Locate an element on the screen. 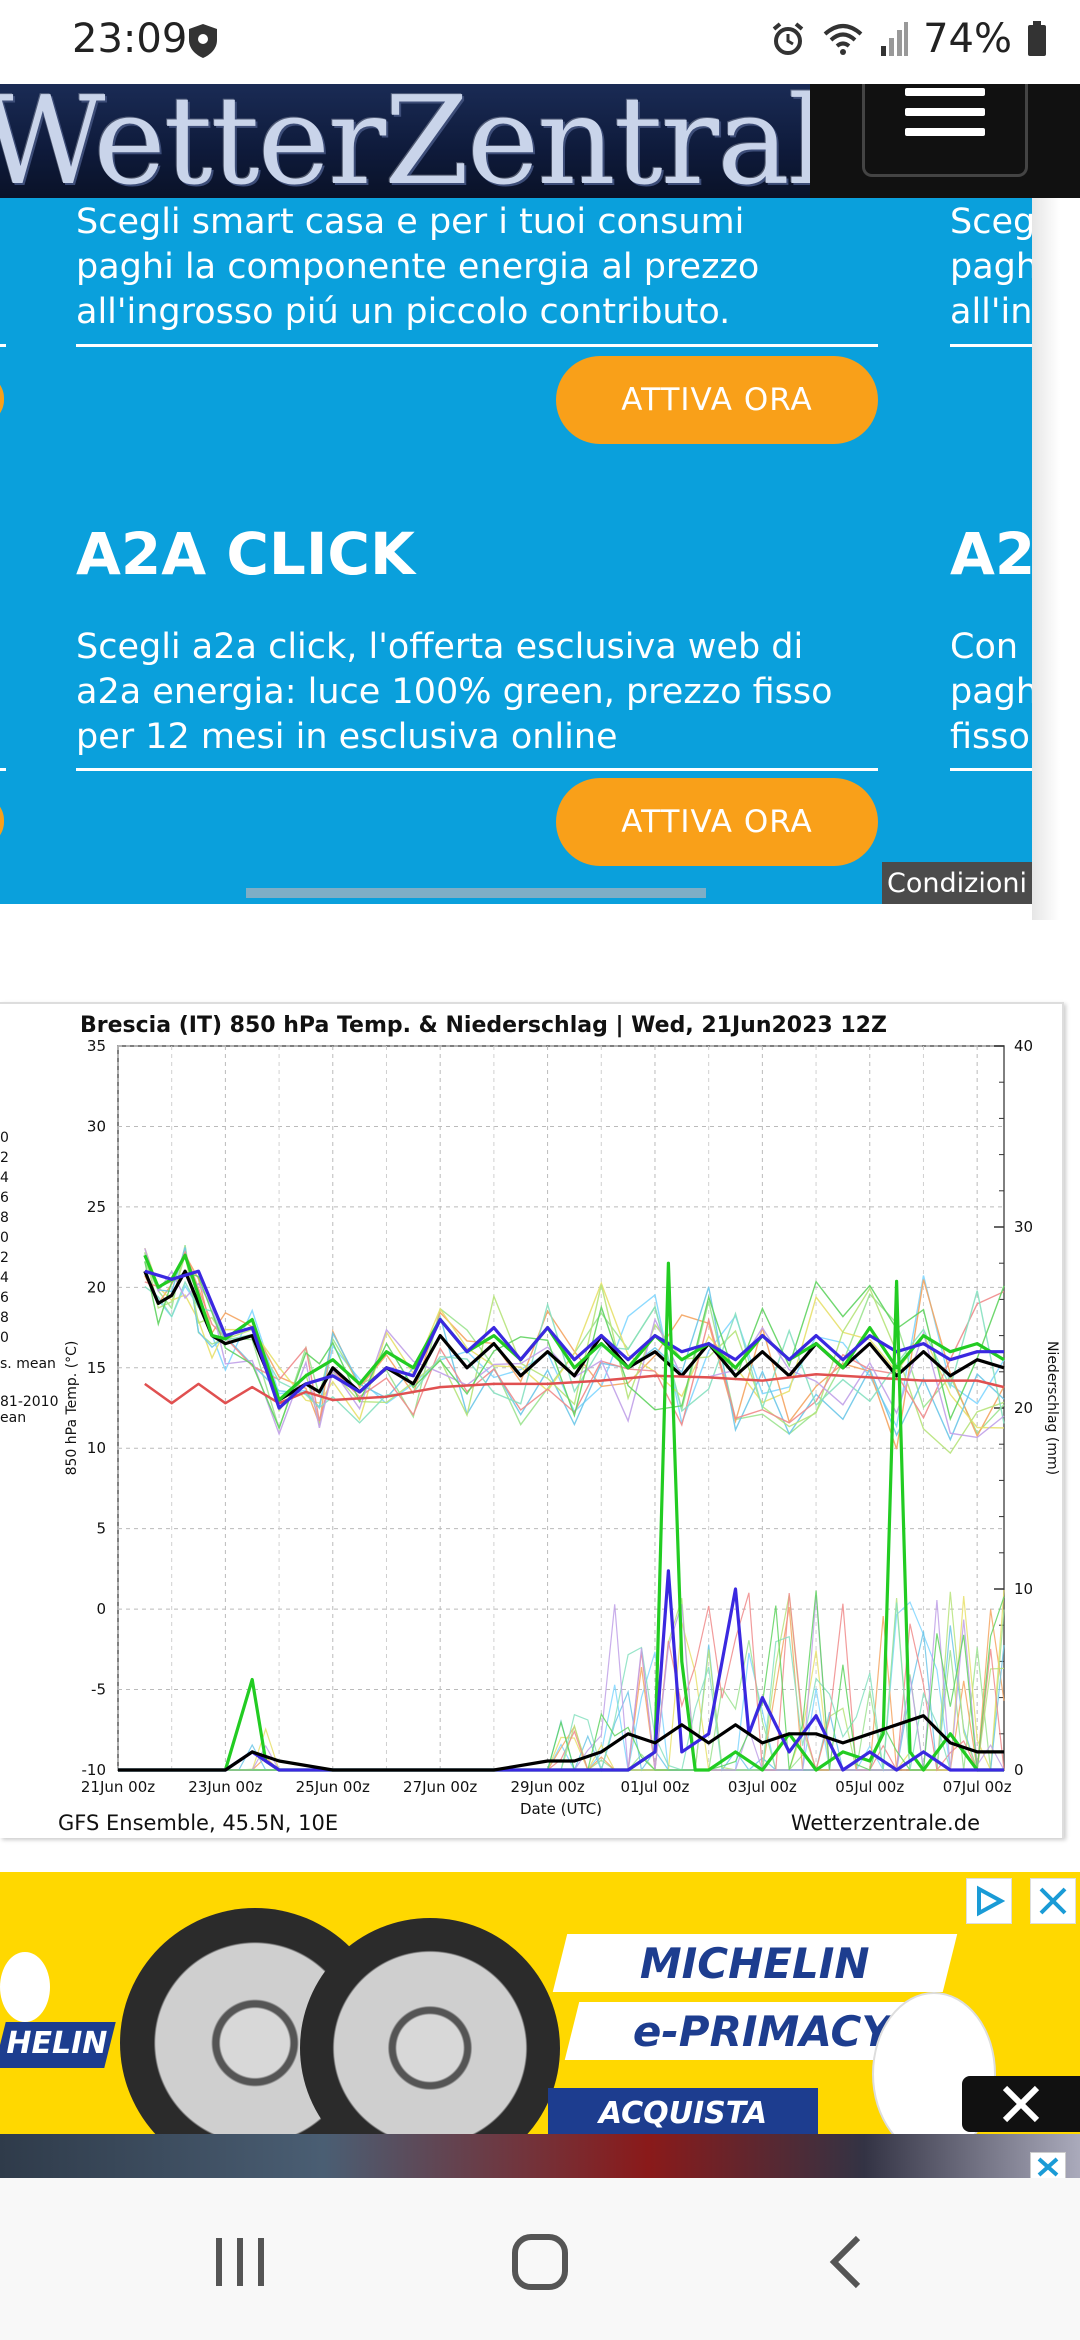 The image size is (1080, 2340). y-tick-label: 0 is located at coordinates (101, 1609).